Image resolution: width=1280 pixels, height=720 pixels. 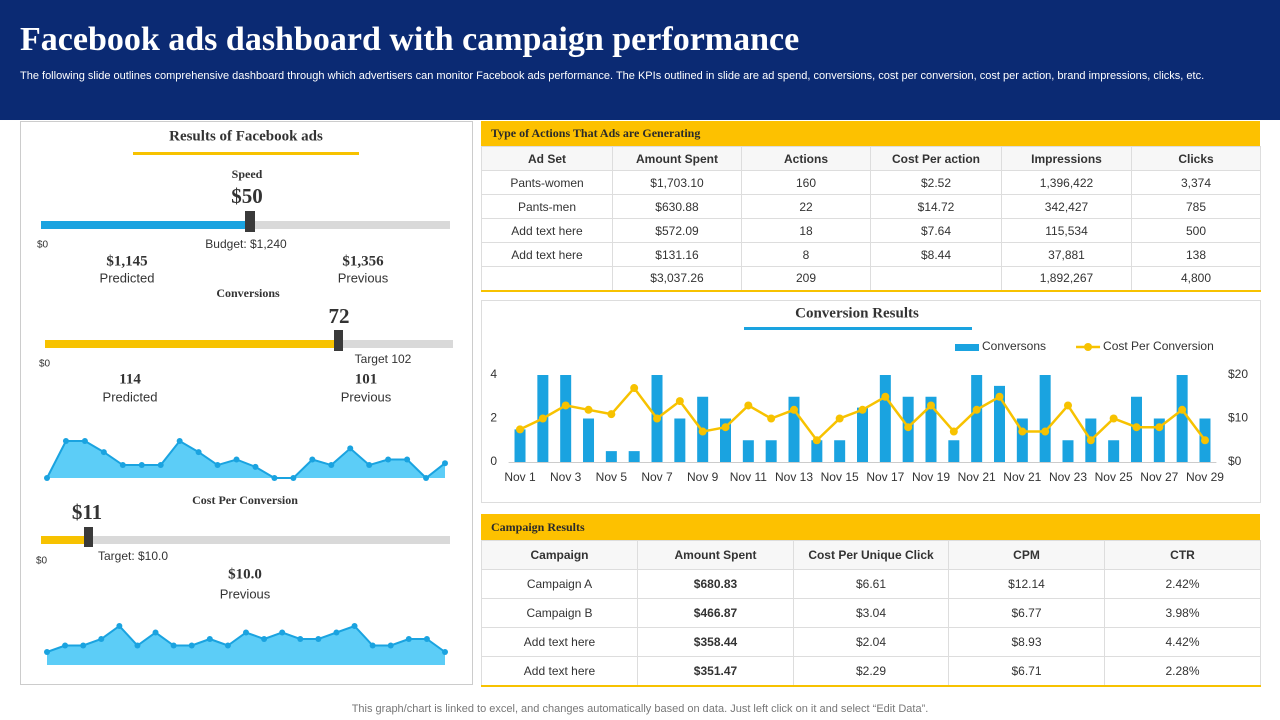 What do you see at coordinates (1182, 613) in the screenshot?
I see `cell: 3.98%` at bounding box center [1182, 613].